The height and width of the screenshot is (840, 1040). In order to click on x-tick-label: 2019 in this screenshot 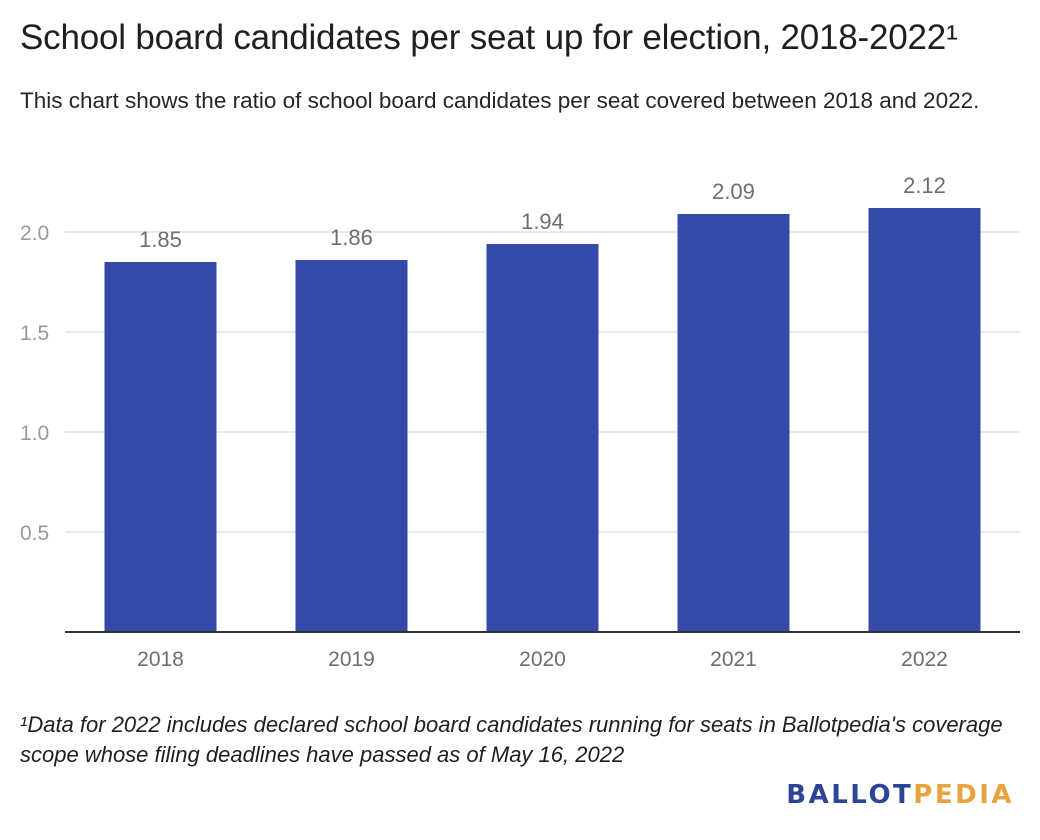, I will do `click(351, 659)`.